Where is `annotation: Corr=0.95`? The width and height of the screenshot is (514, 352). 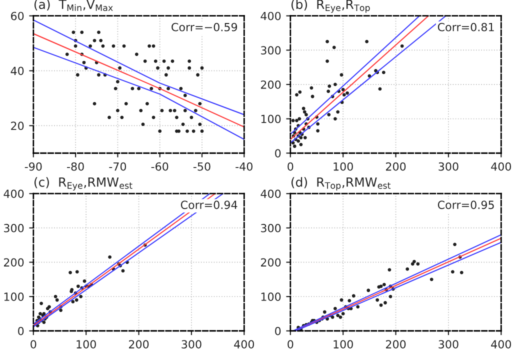 annotation: Corr=0.95 is located at coordinates (466, 205).